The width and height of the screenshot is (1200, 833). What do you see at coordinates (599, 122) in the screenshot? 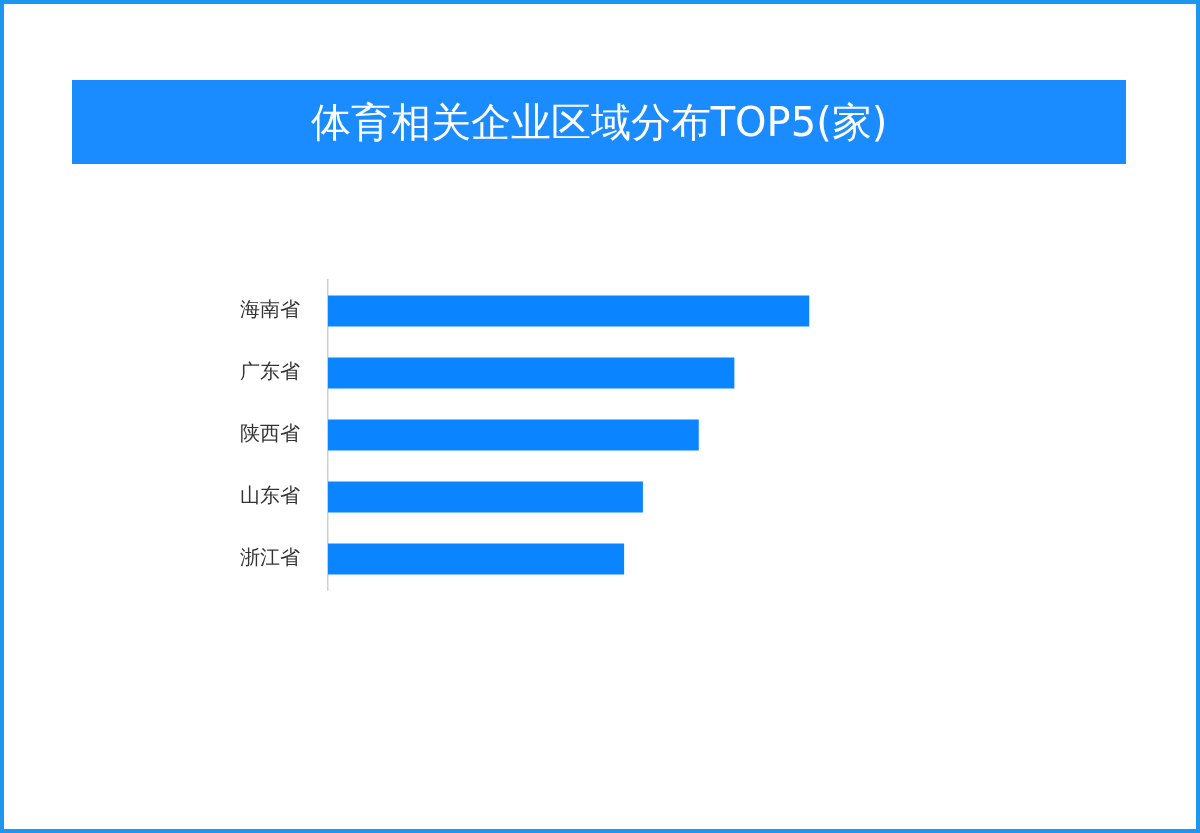
I see `chart-title: 体育相关企业区域分布TOP5(家)` at bounding box center [599, 122].